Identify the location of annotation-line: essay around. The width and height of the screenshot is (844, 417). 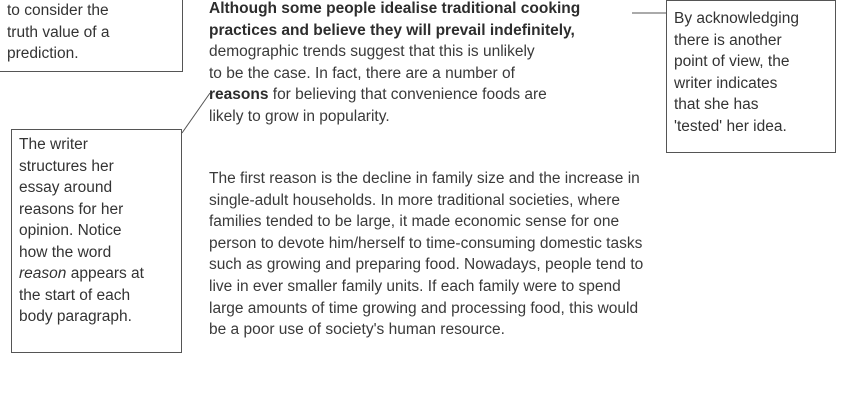
(66, 187).